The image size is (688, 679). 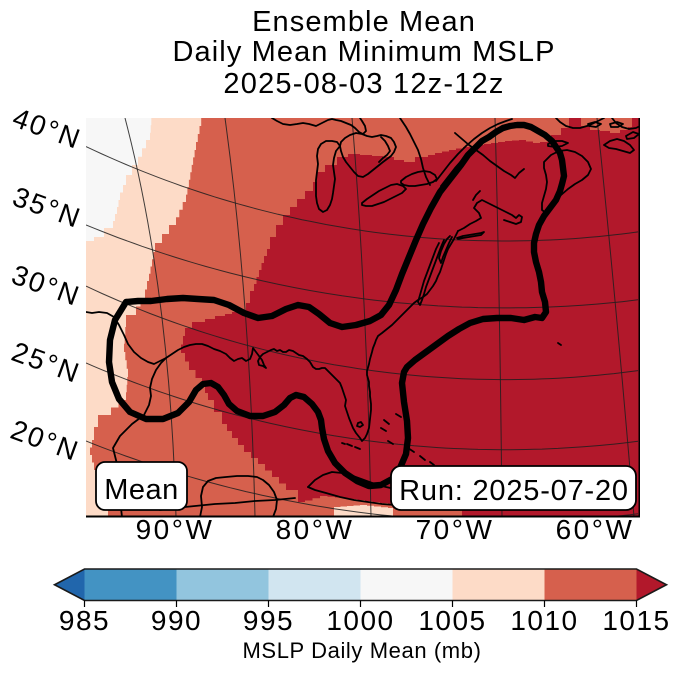 I want to click on svg-text: 70°W, so click(x=455, y=529).